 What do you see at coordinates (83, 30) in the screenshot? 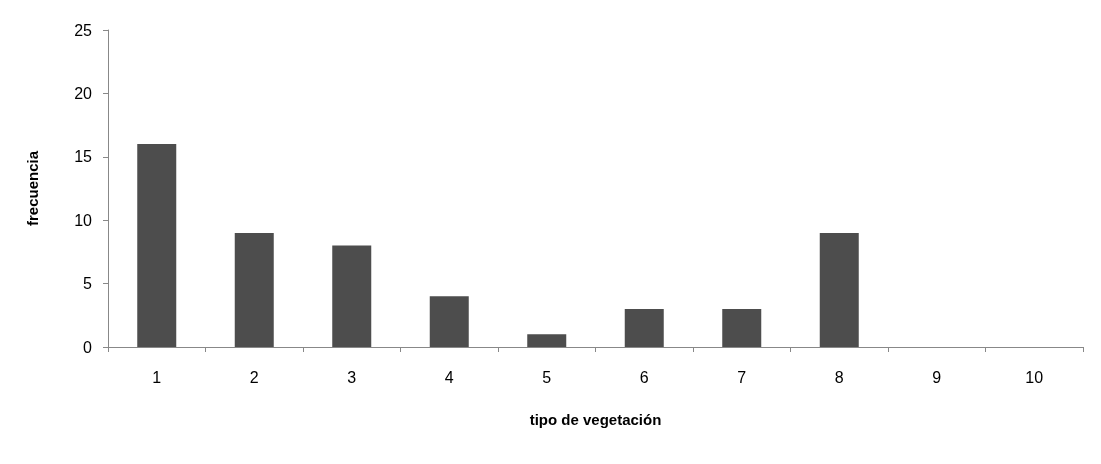
I see `y-tick-label: 25` at bounding box center [83, 30].